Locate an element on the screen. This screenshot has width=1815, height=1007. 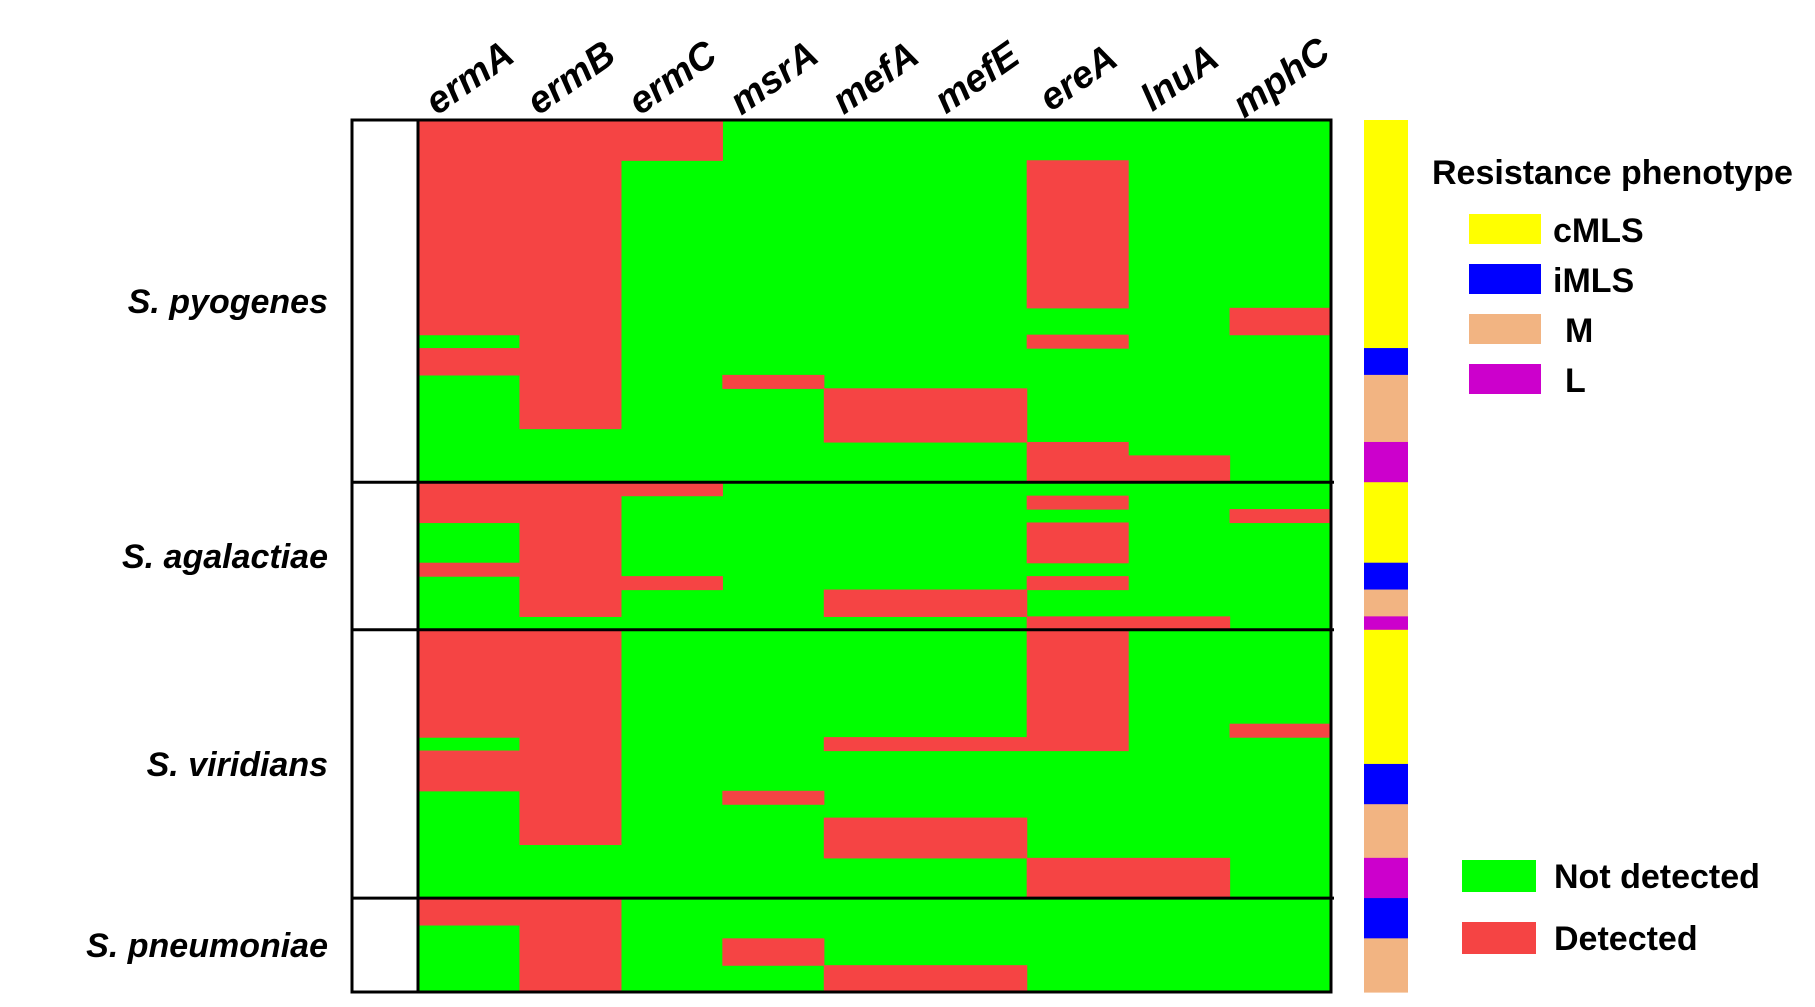
species-label-s-pneumoniae: S. pneumoniae is located at coordinates (207, 946).